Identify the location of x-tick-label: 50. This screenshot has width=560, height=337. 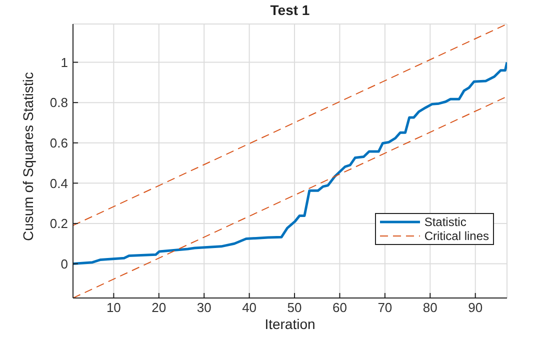
(294, 308).